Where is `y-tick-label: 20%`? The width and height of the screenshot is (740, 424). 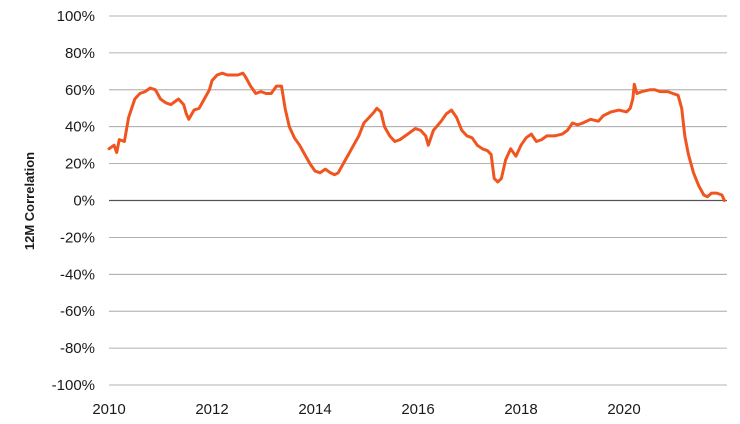 y-tick-label: 20% is located at coordinates (80, 164).